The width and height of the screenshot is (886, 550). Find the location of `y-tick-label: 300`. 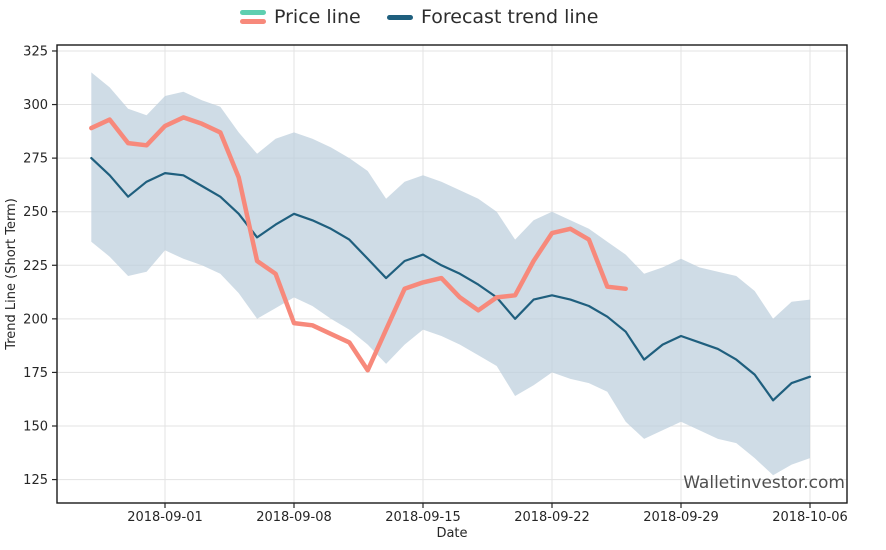

y-tick-label: 300 is located at coordinates (35, 105).